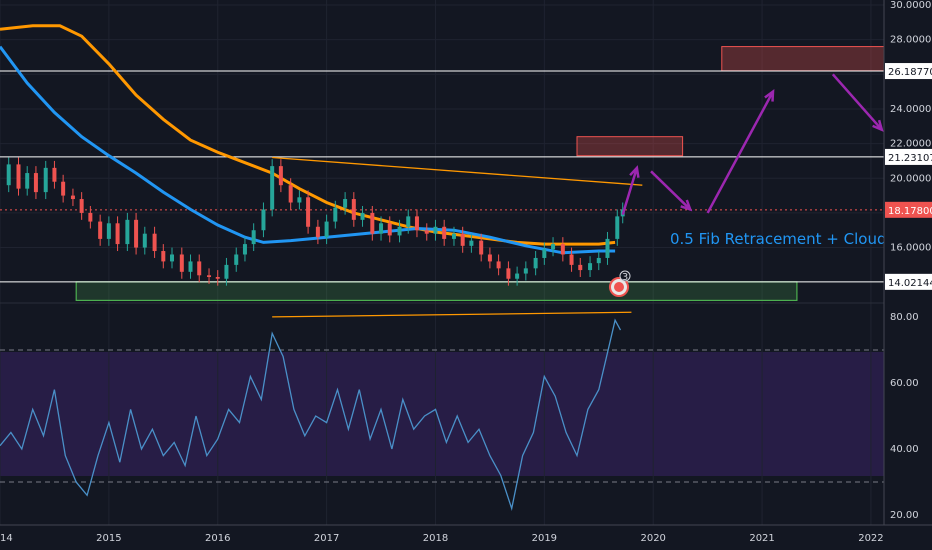 The width and height of the screenshot is (932, 550). I want to click on price-badge-label: 26.18770, so click(910, 72).